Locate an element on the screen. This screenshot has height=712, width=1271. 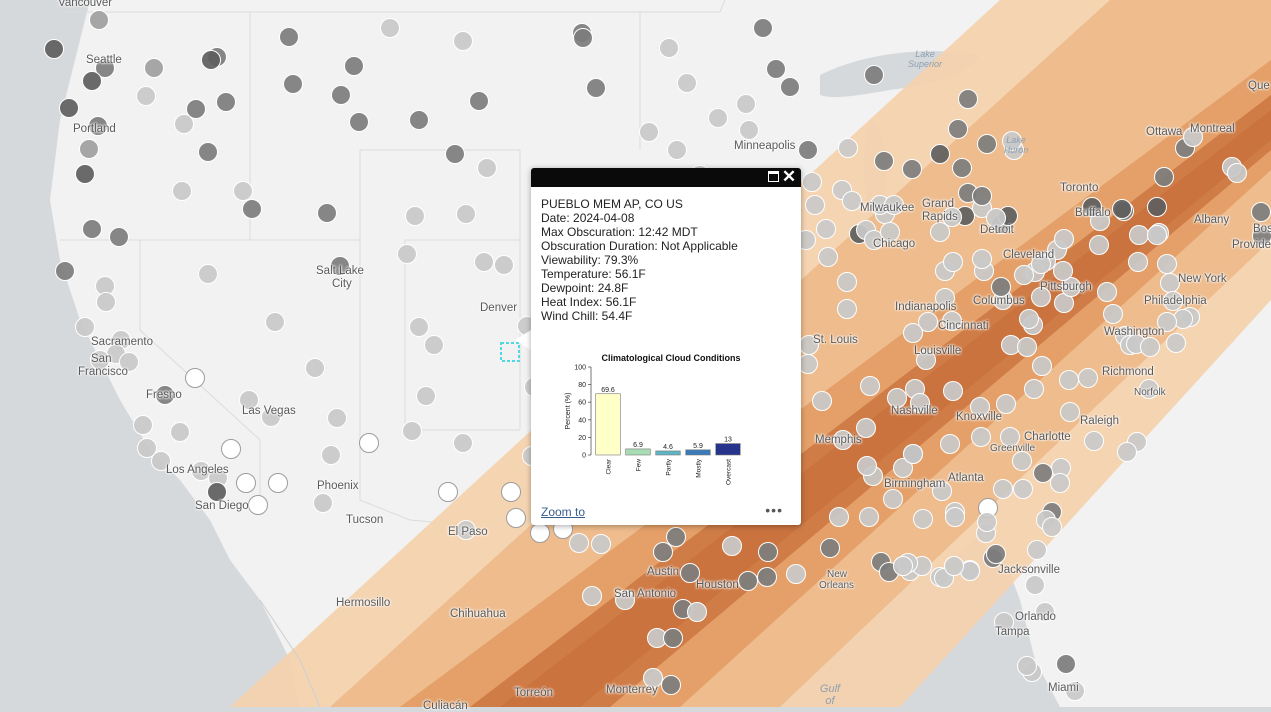
zoom-to-link: Zoom to is located at coordinates (563, 512).